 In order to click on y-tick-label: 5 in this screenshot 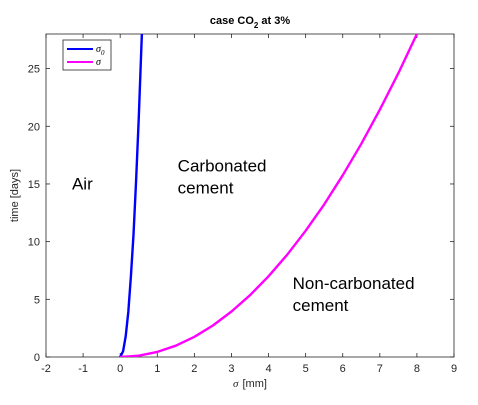, I will do `click(37, 300)`.